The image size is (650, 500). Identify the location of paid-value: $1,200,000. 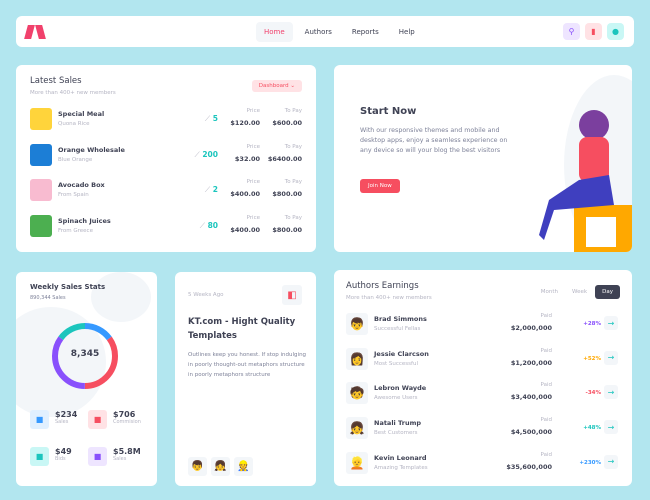
(531, 362).